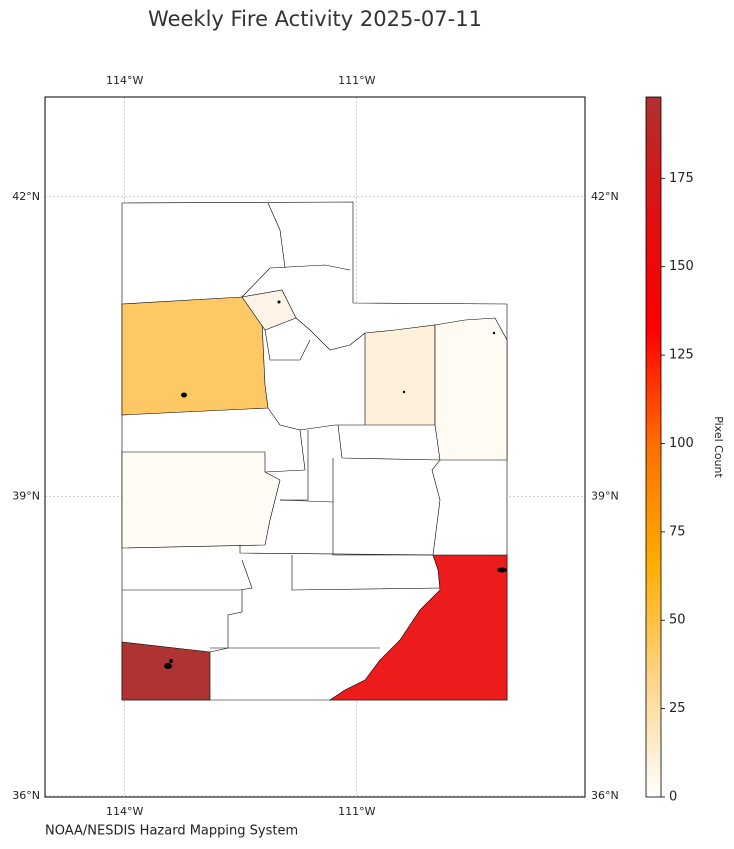 The width and height of the screenshot is (734, 849). Describe the element at coordinates (653, 447) in the screenshot. I see `colorbar` at that location.